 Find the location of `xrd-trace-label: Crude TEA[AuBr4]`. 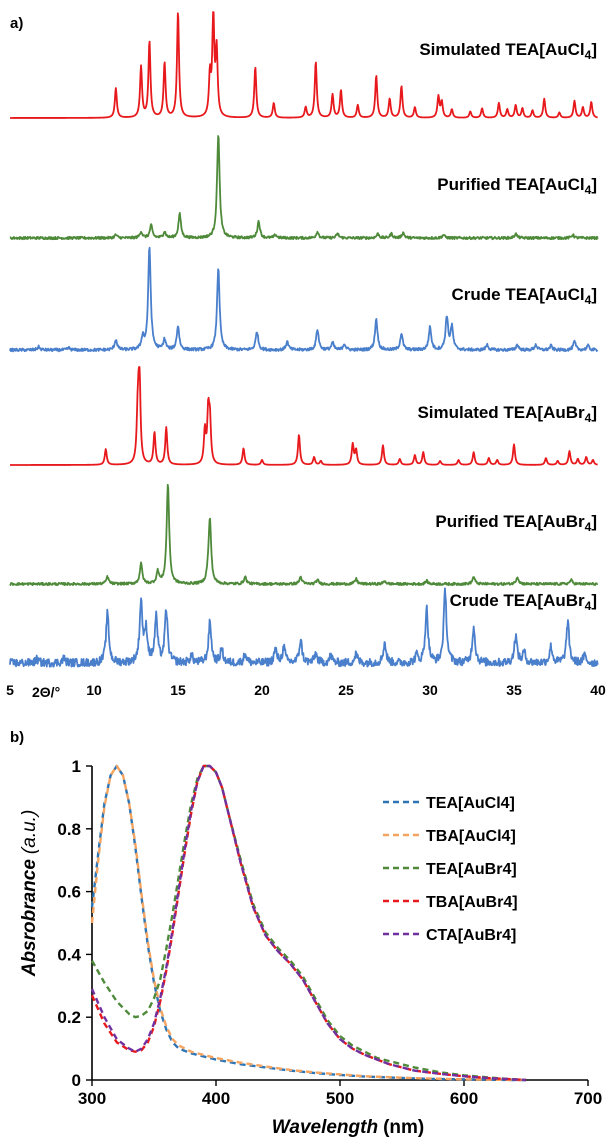

xrd-trace-label: Crude TEA[AuBr4] is located at coordinates (523, 602).